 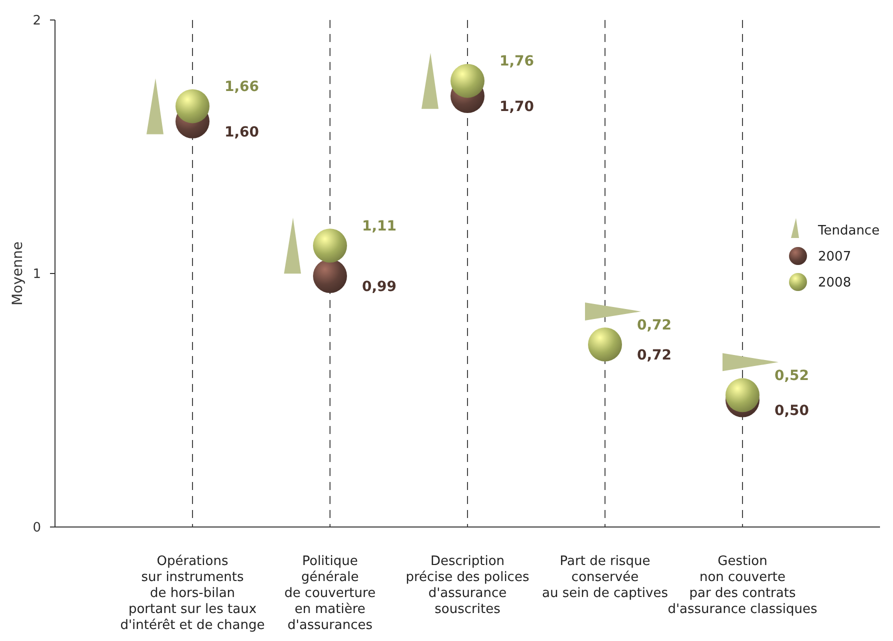 What do you see at coordinates (792, 411) in the screenshot?
I see `data-label: 0,50` at bounding box center [792, 411].